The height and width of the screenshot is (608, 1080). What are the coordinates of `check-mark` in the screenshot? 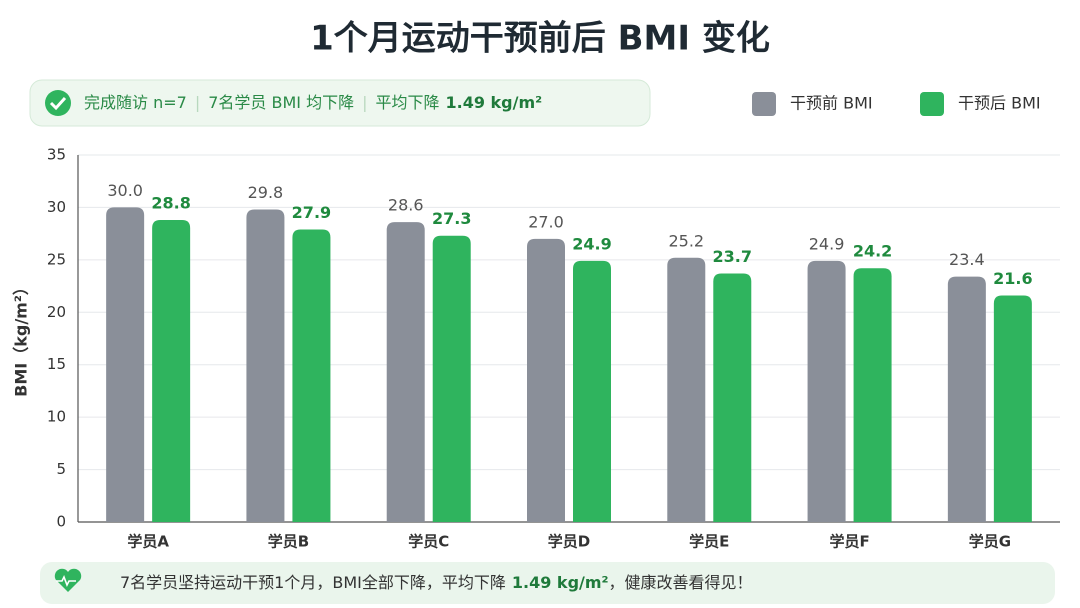 It's located at (58, 103).